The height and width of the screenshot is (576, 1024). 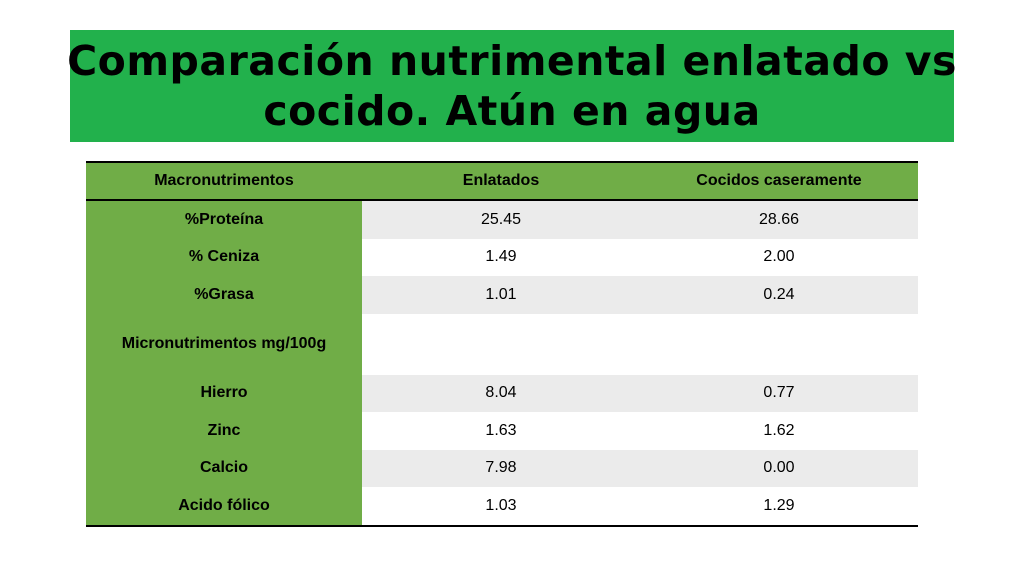 What do you see at coordinates (779, 219) in the screenshot?
I see `cocidos-value: 28.66` at bounding box center [779, 219].